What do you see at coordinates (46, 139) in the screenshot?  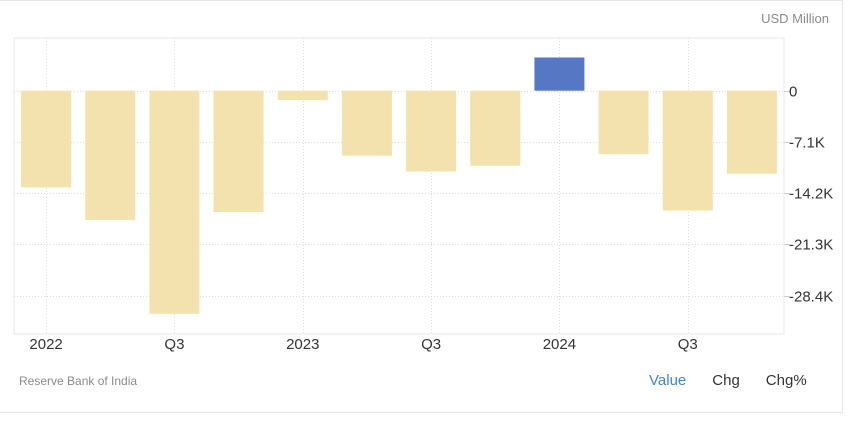 I see `bar-2022-q1` at bounding box center [46, 139].